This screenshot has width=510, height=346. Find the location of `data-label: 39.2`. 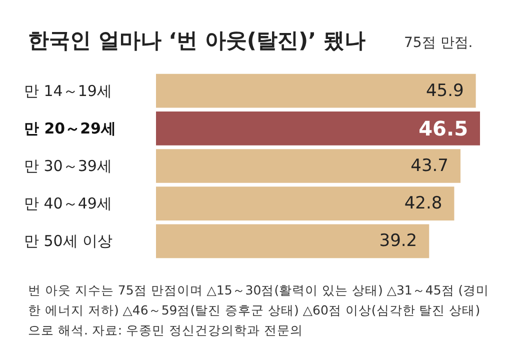

data-label: 39.2 is located at coordinates (398, 241).